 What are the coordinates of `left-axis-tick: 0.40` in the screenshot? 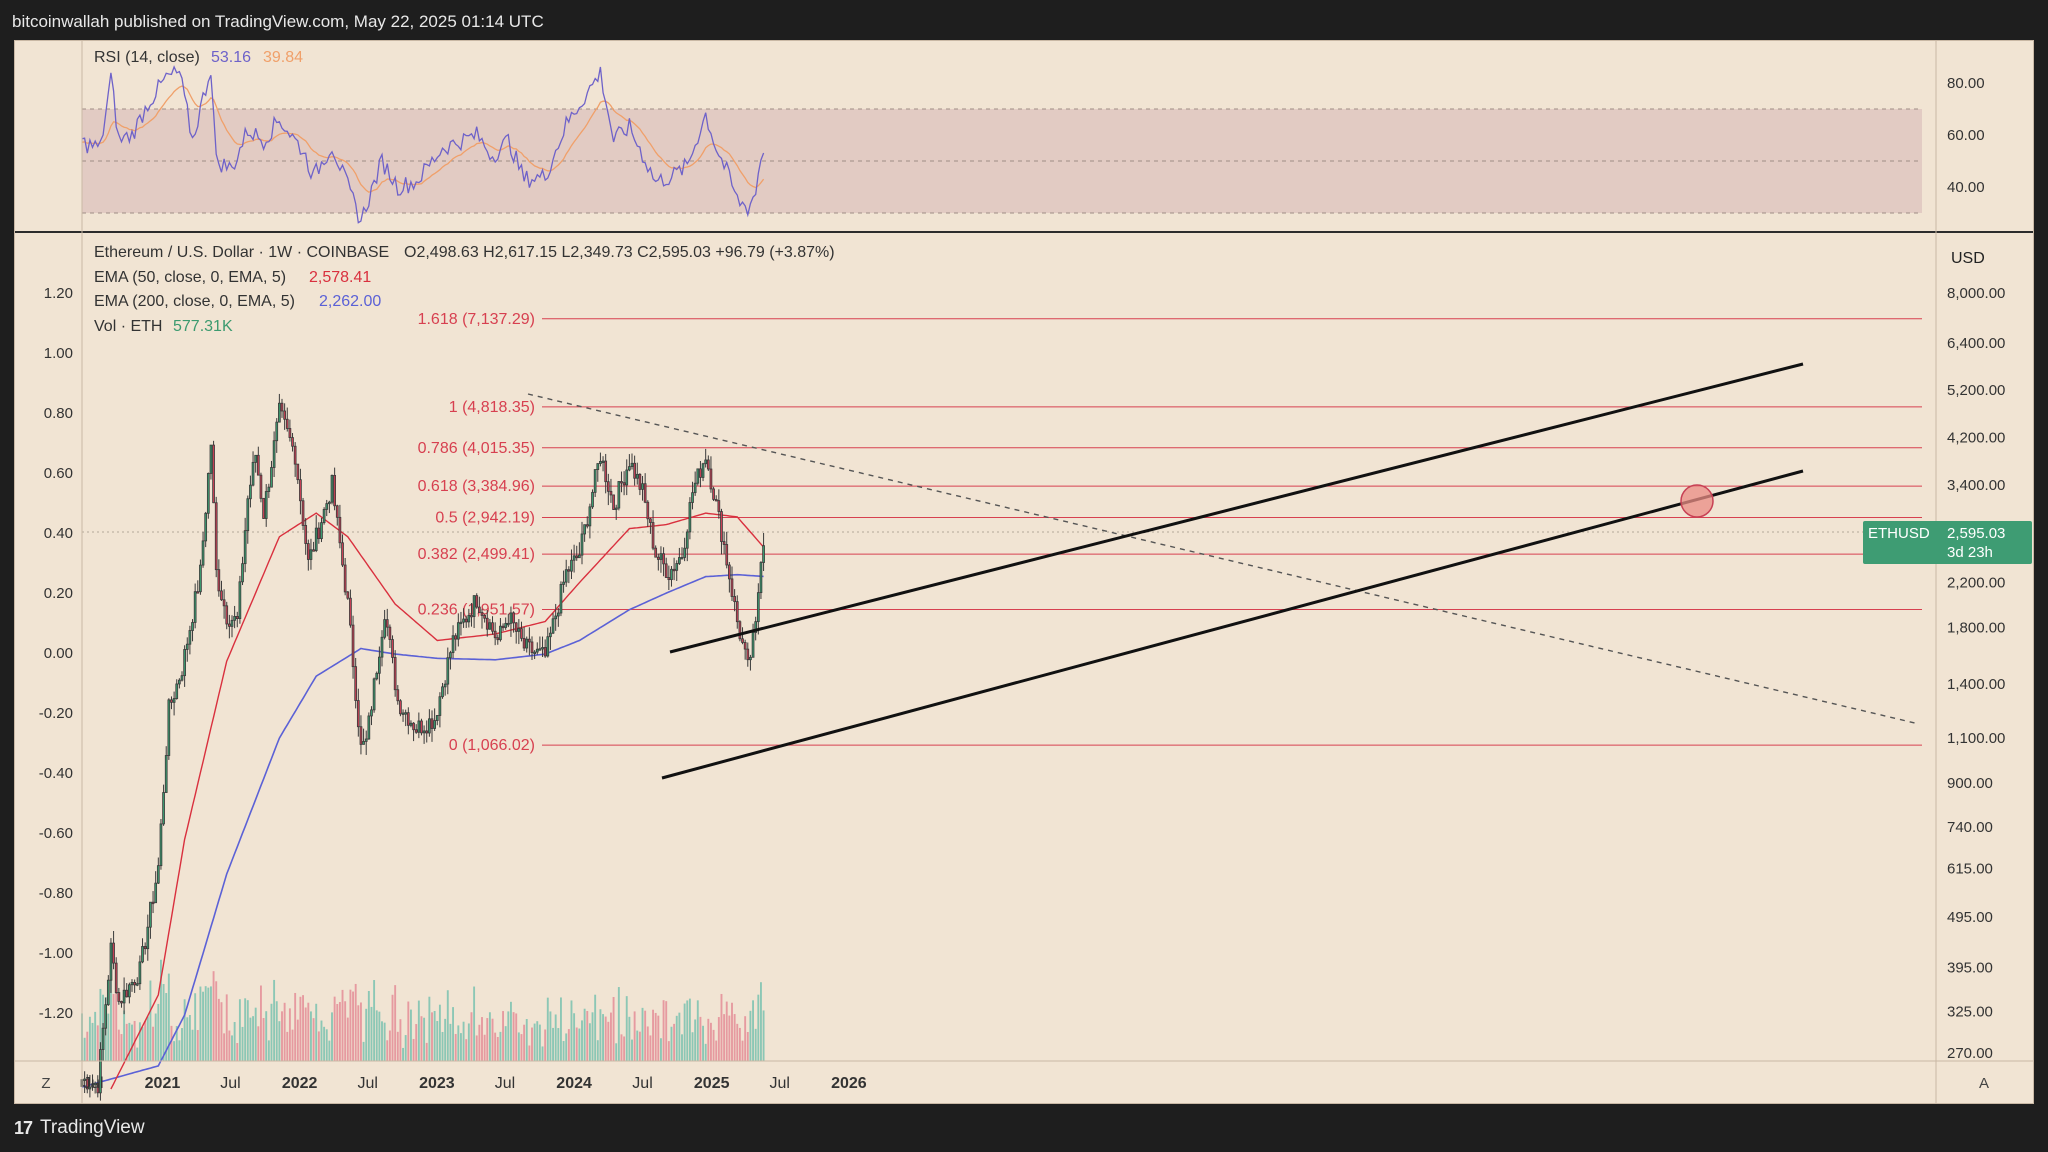 It's located at (58, 533).